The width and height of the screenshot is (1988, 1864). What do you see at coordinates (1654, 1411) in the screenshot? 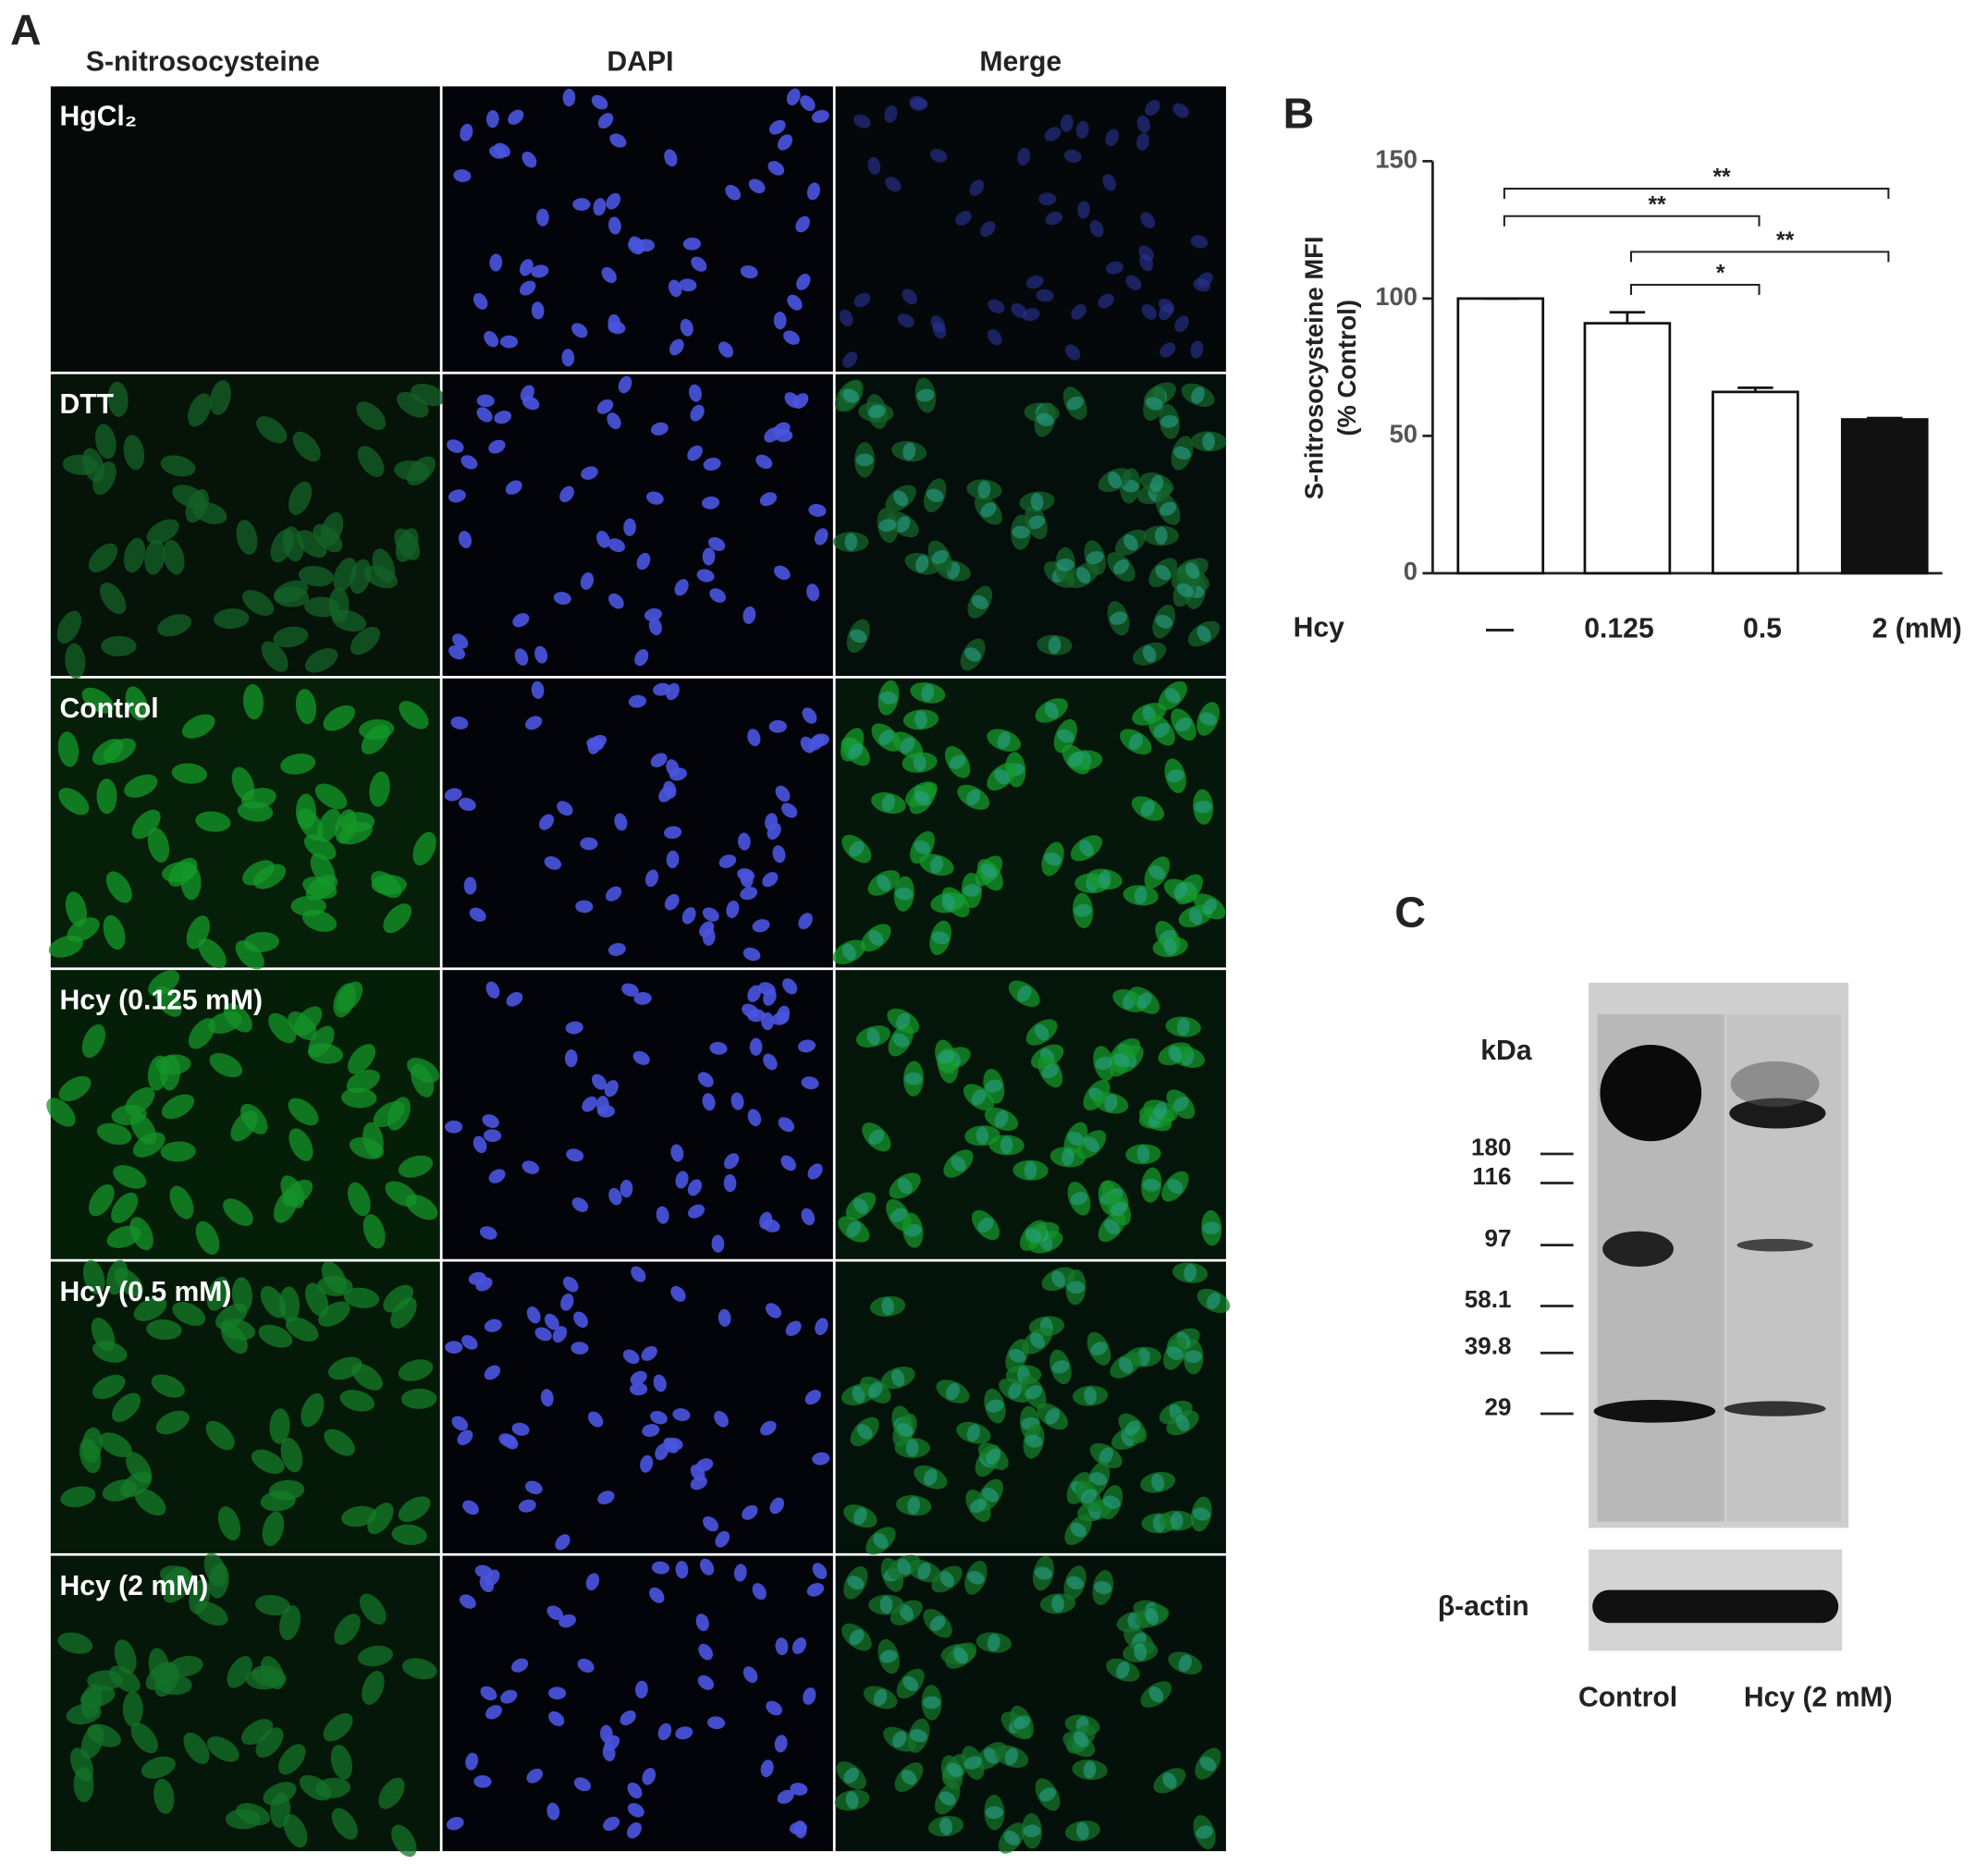
I see `band` at bounding box center [1654, 1411].